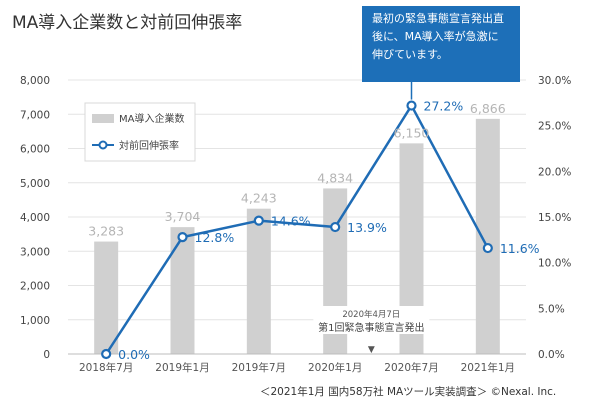 This screenshot has width=600, height=408. Describe the element at coordinates (35, 81) in the screenshot. I see `y-left-tick-label: 8,000` at that location.